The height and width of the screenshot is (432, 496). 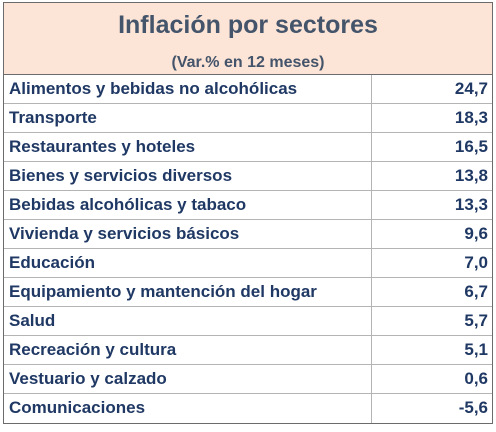 I want to click on row-value: 16,5, so click(x=471, y=146).